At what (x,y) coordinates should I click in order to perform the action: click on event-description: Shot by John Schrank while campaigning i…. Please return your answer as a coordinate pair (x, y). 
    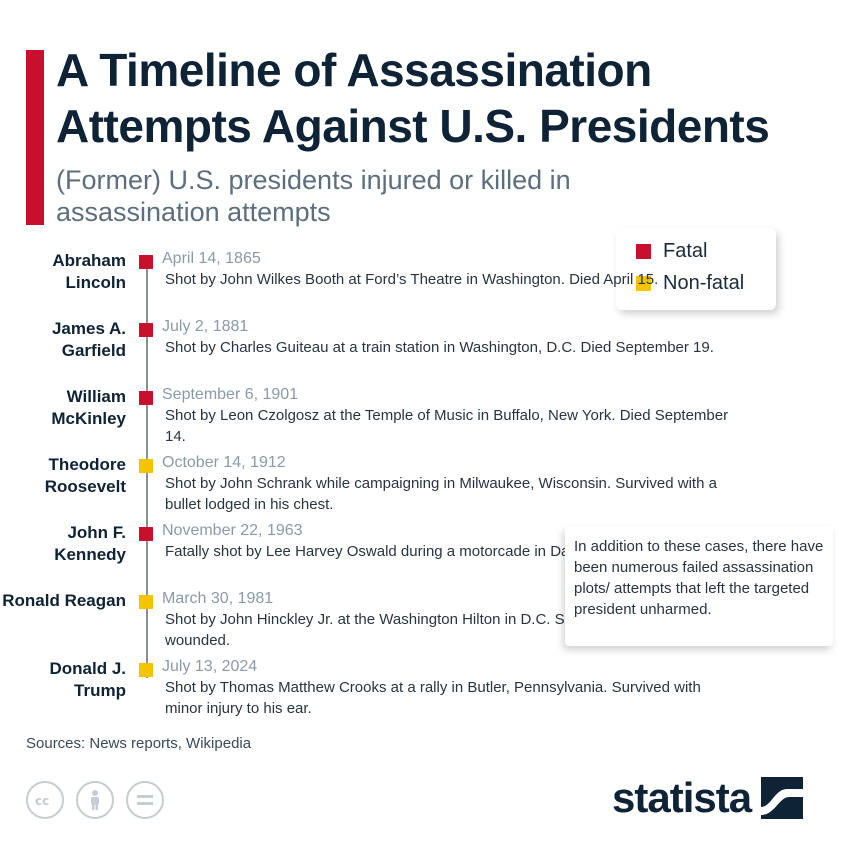
    Looking at the image, I should click on (441, 494).